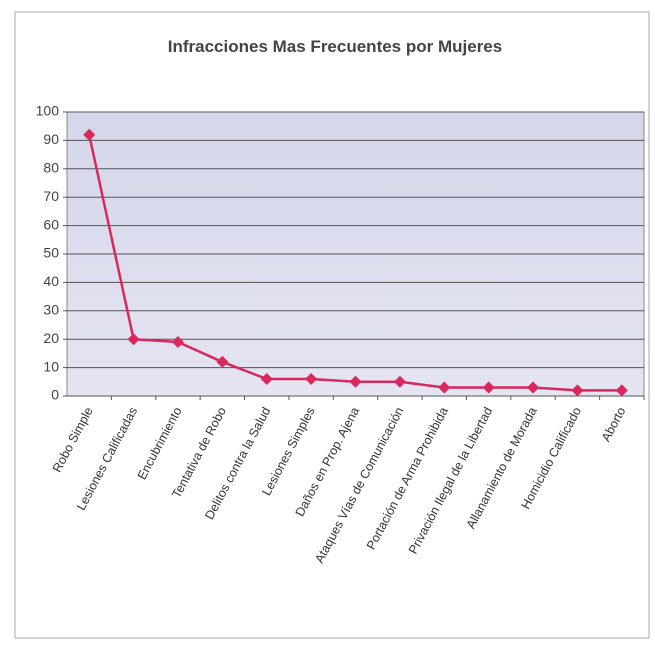 The image size is (655, 649). I want to click on y-tick-label: 20, so click(51, 338).